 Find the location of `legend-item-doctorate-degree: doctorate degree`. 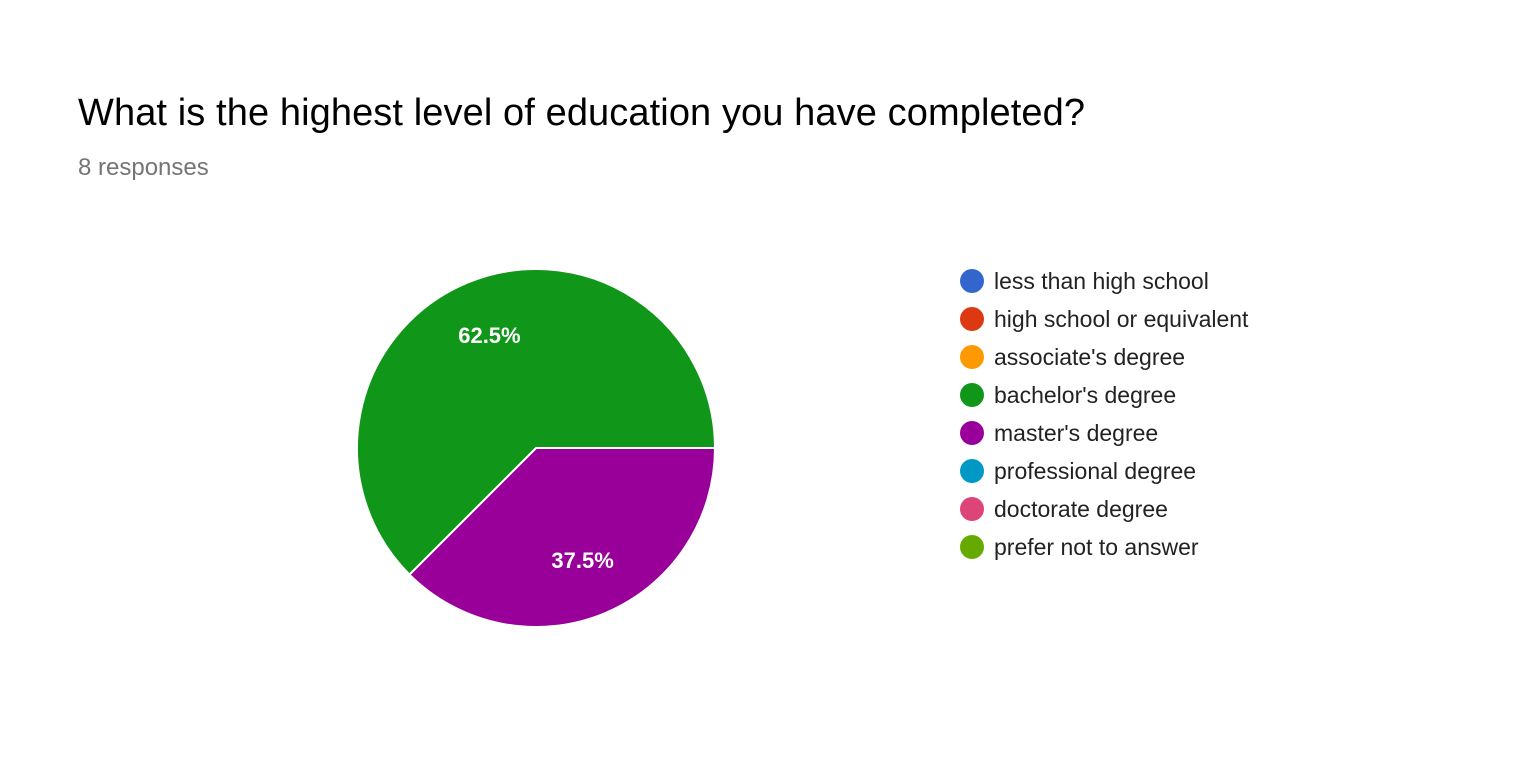

legend-item-doctorate-degree: doctorate degree is located at coordinates (1104, 509).